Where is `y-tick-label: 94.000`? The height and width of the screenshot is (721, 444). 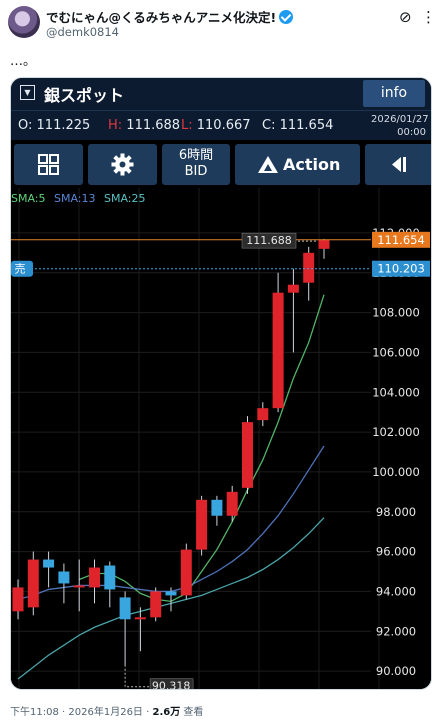
y-tick-label: 94.000 is located at coordinates (396, 591).